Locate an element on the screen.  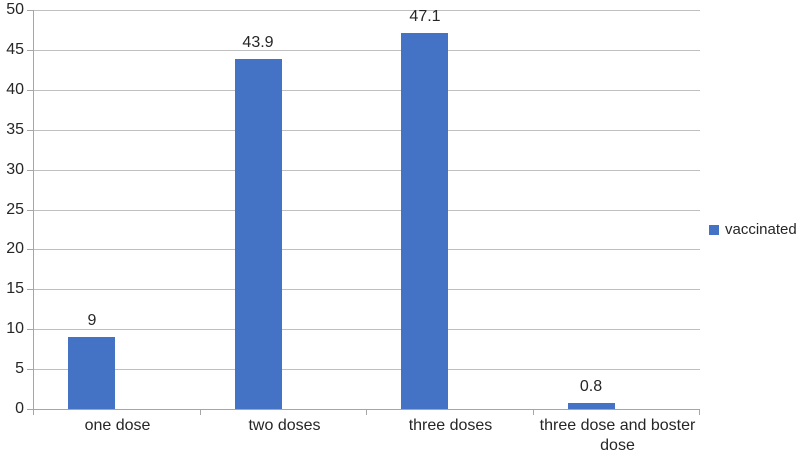
bar-data-label: 9 is located at coordinates (92, 320).